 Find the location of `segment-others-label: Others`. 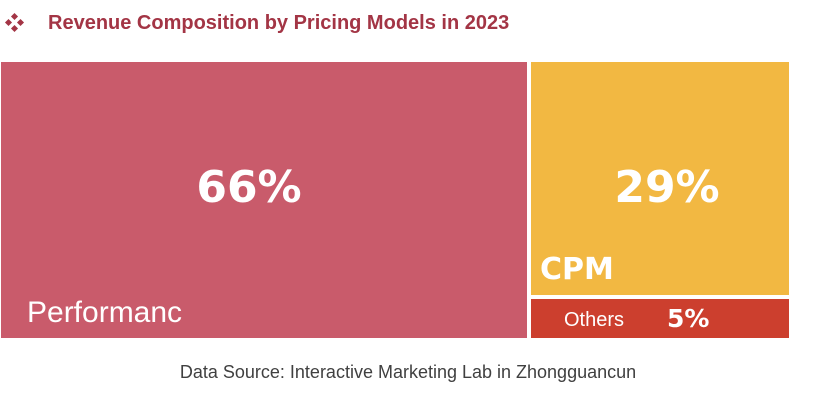

segment-others-label: Others is located at coordinates (594, 320).